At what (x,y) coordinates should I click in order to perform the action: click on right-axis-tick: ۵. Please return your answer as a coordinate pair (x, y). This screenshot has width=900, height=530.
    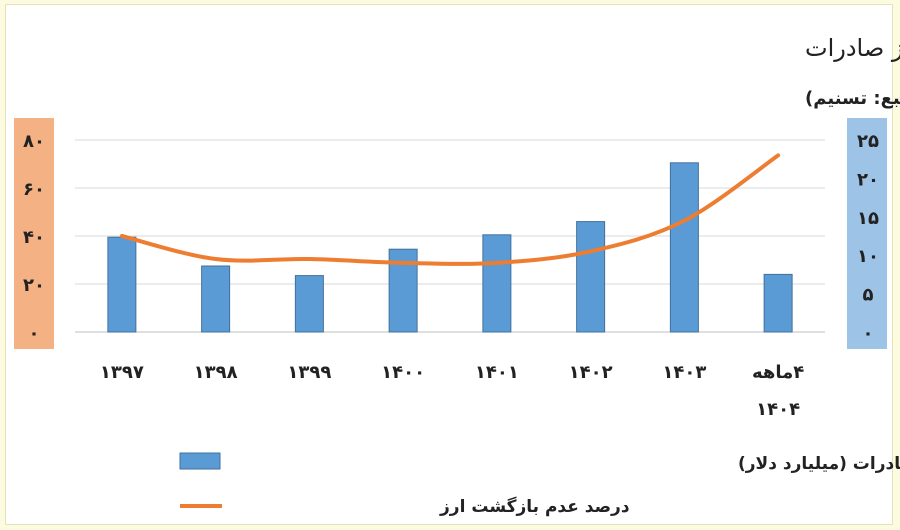
    Looking at the image, I should click on (868, 295).